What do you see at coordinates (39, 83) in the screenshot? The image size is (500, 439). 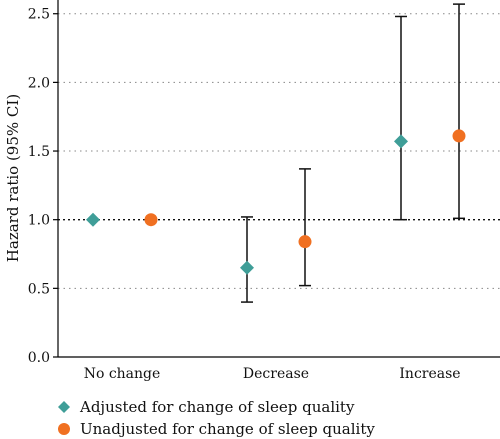 I see `y-tick-label: 2.0` at bounding box center [39, 83].